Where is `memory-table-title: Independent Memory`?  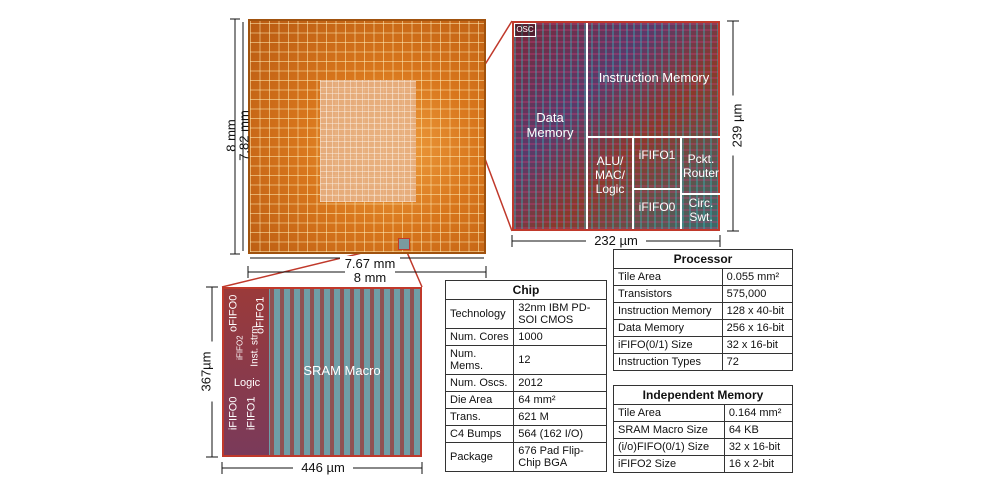
memory-table-title: Independent Memory is located at coordinates (703, 395).